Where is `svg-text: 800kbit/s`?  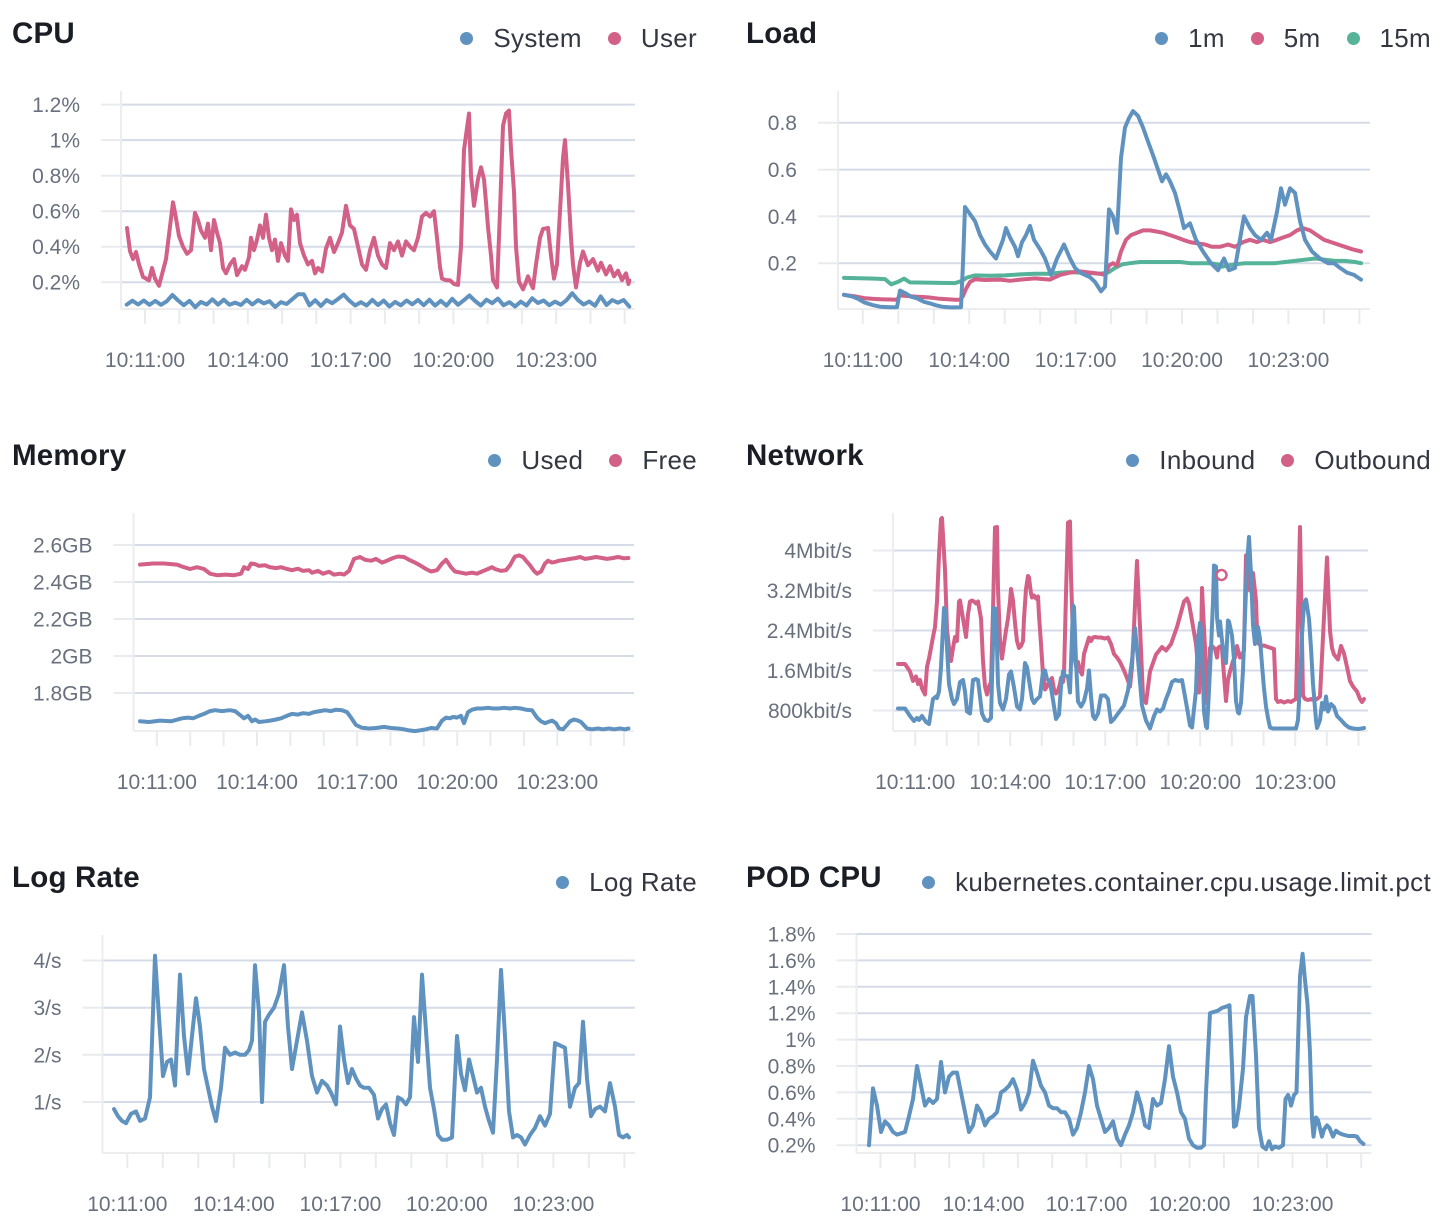
svg-text: 800kbit/s is located at coordinates (810, 711).